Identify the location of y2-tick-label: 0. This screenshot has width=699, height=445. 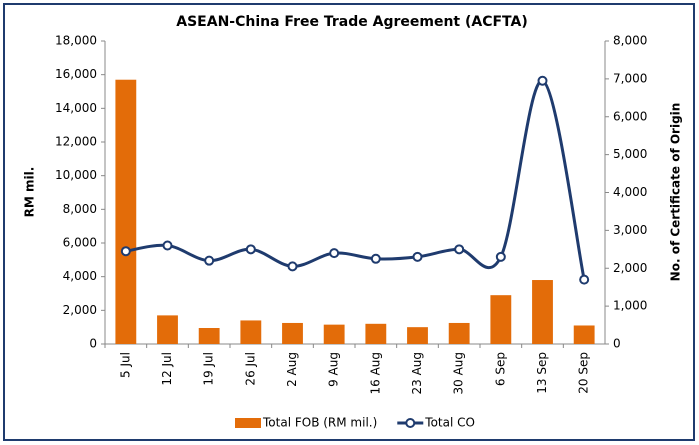
(617, 344).